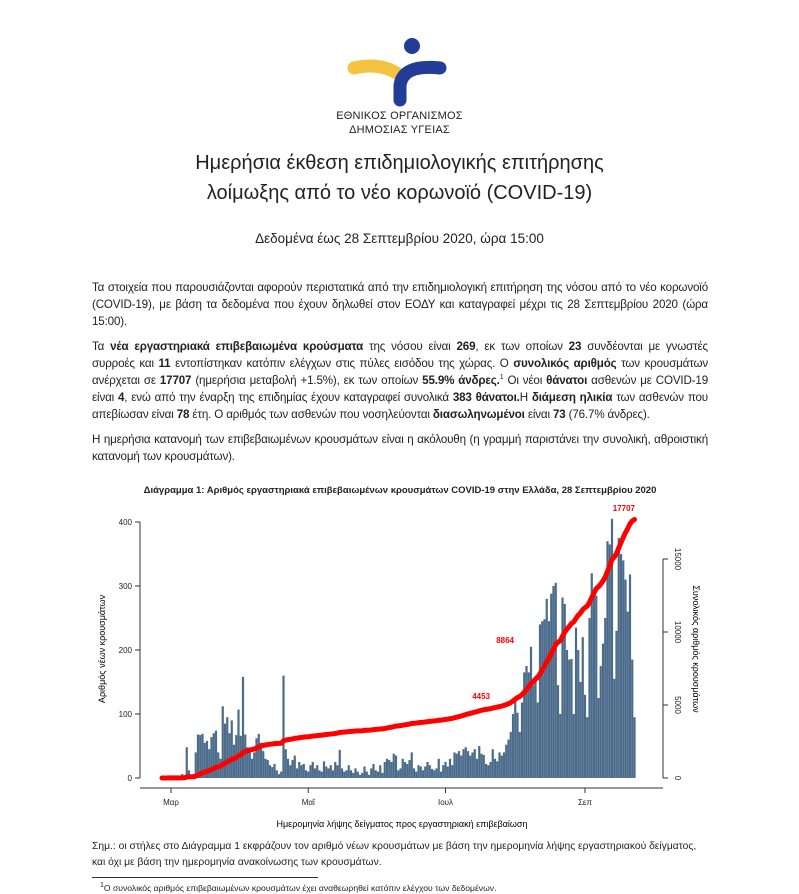 This screenshot has width=799, height=894. Describe the element at coordinates (102, 648) in the screenshot. I see `y-axis-title: Αριθμός νέων κρουσμάτων` at that location.